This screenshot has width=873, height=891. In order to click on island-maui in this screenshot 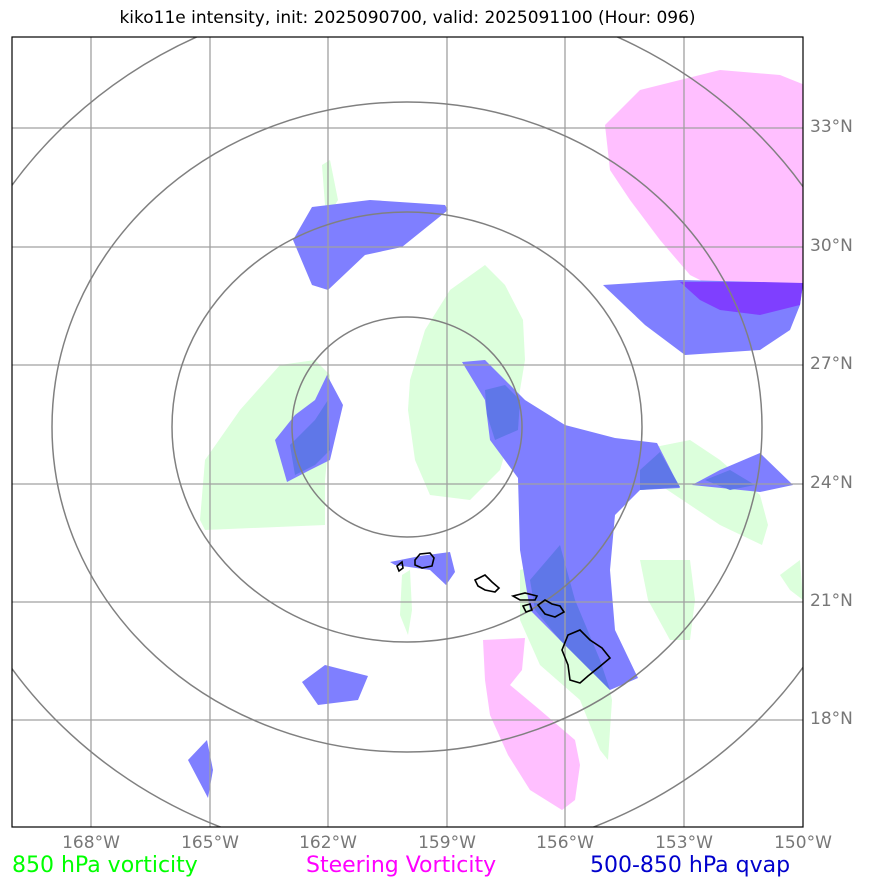, I will do `click(551, 608)`.